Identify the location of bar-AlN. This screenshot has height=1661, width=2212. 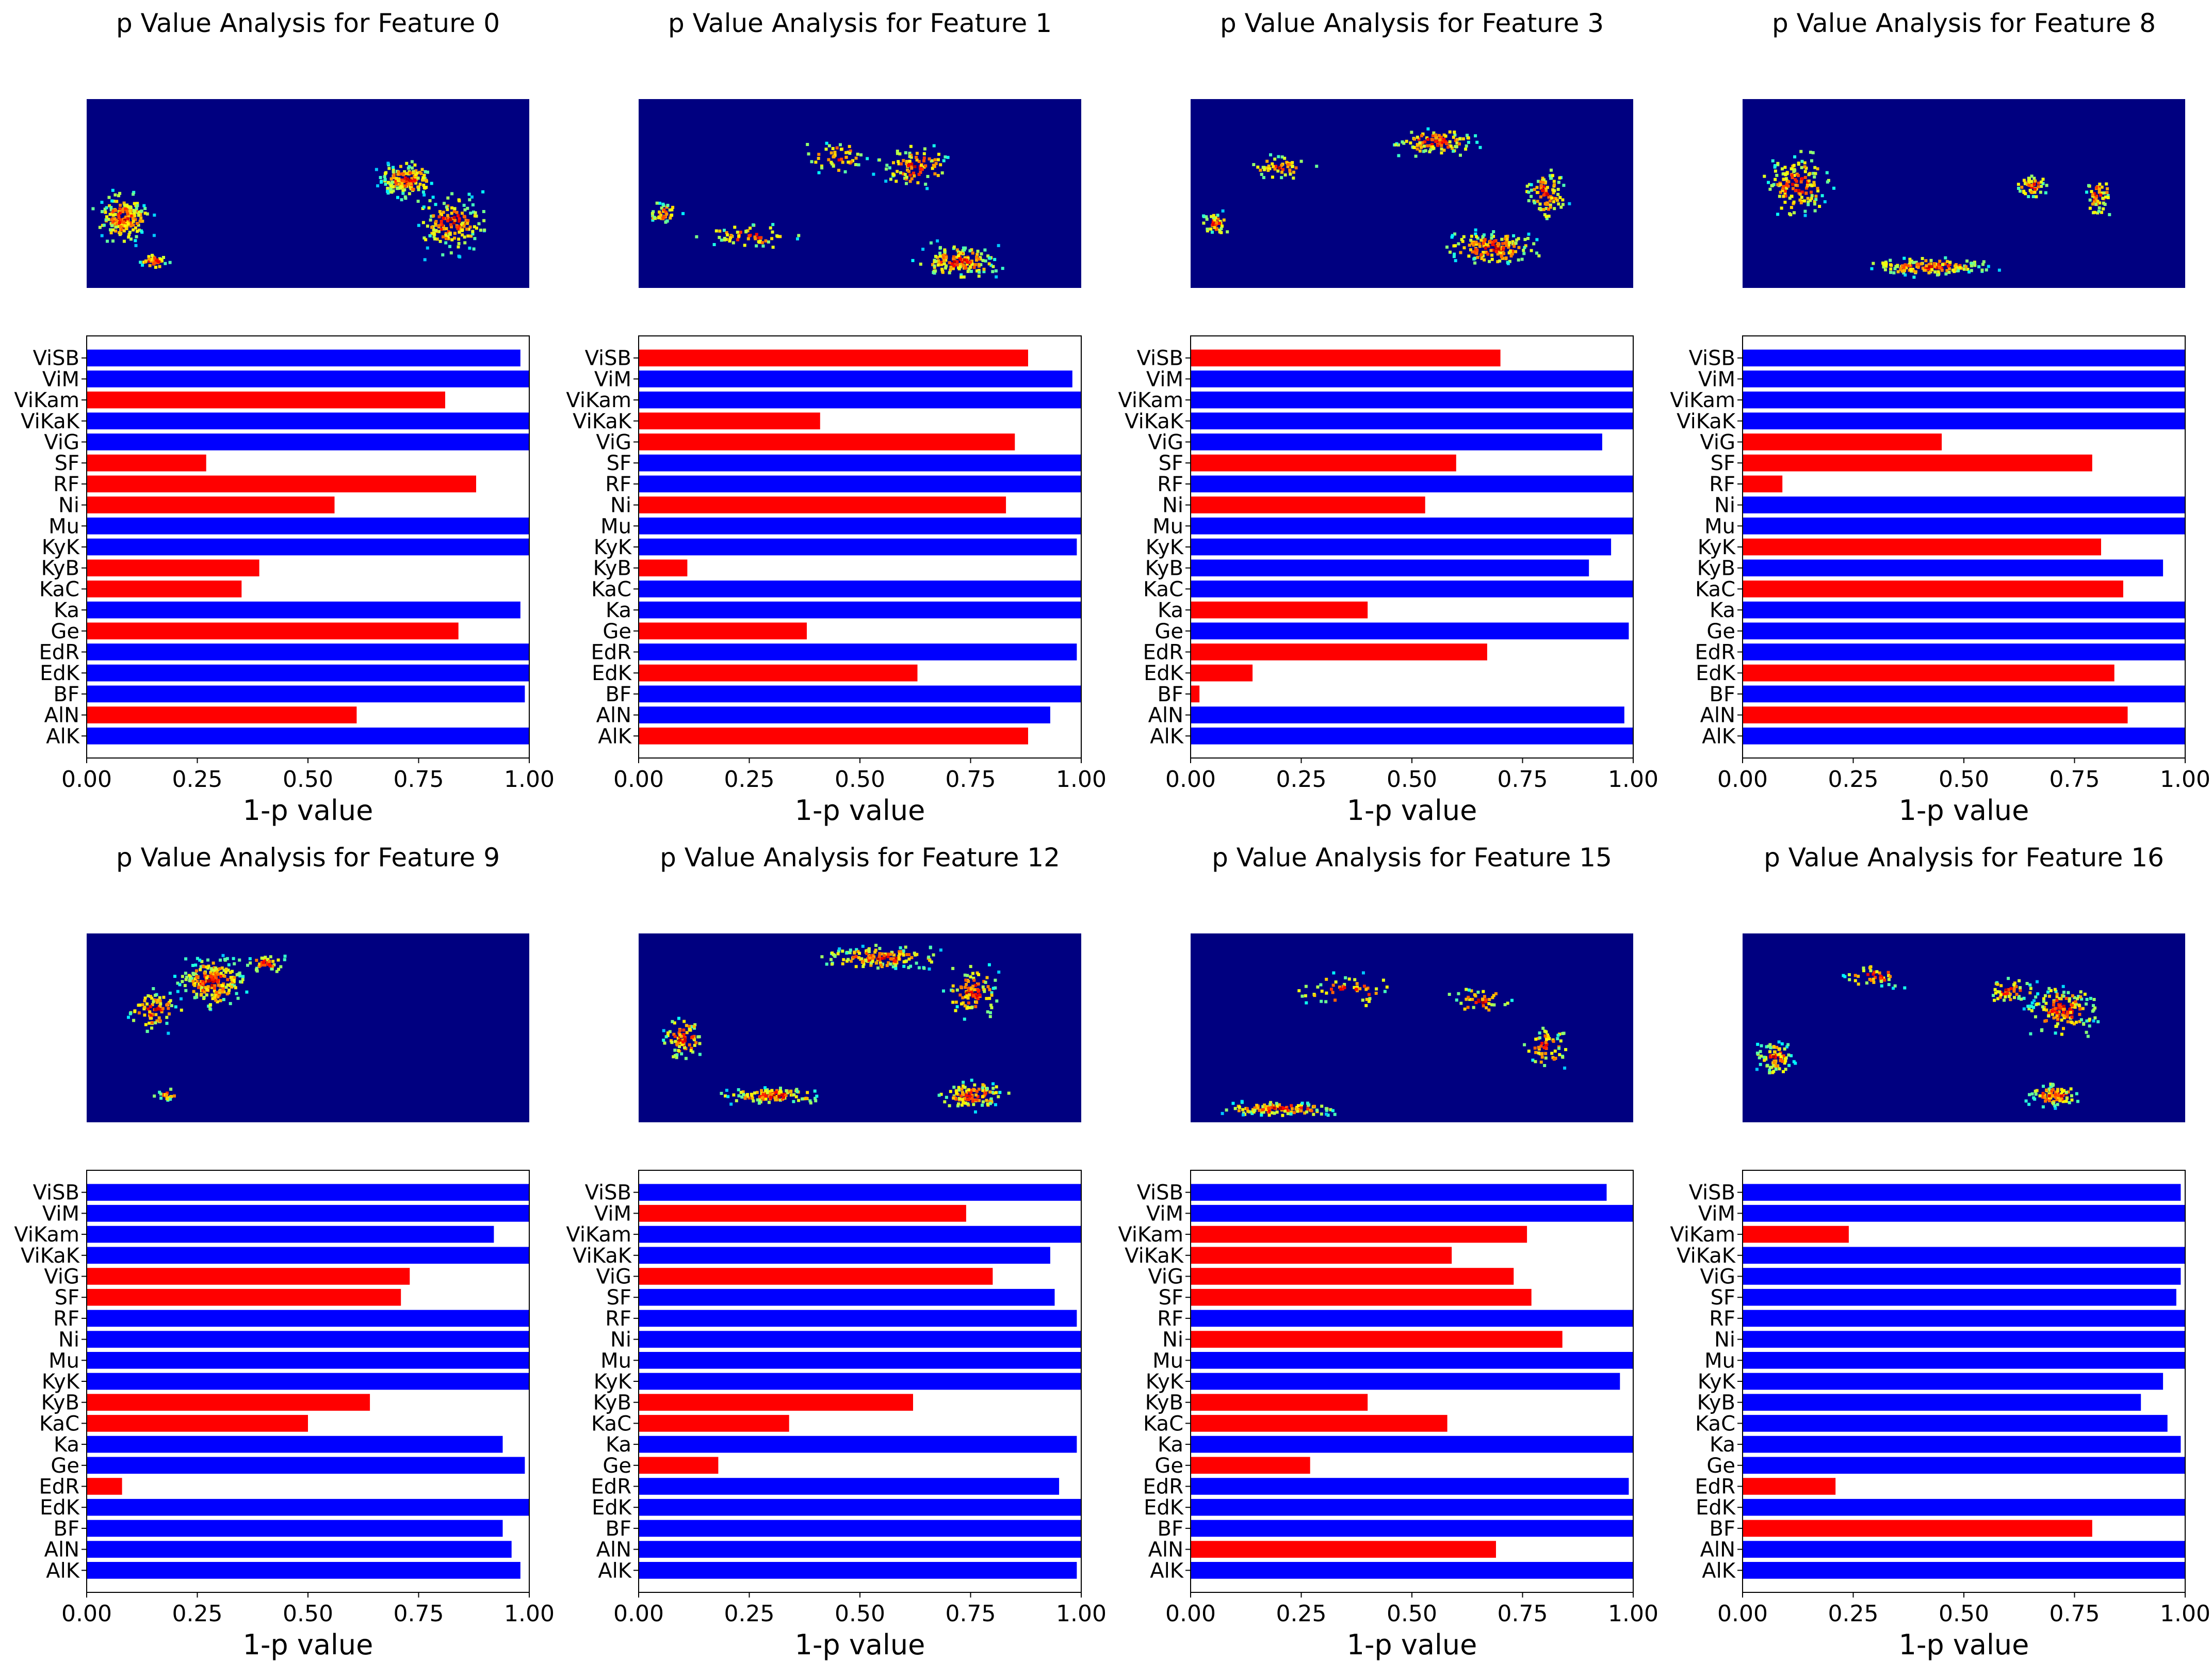
(299, 1550).